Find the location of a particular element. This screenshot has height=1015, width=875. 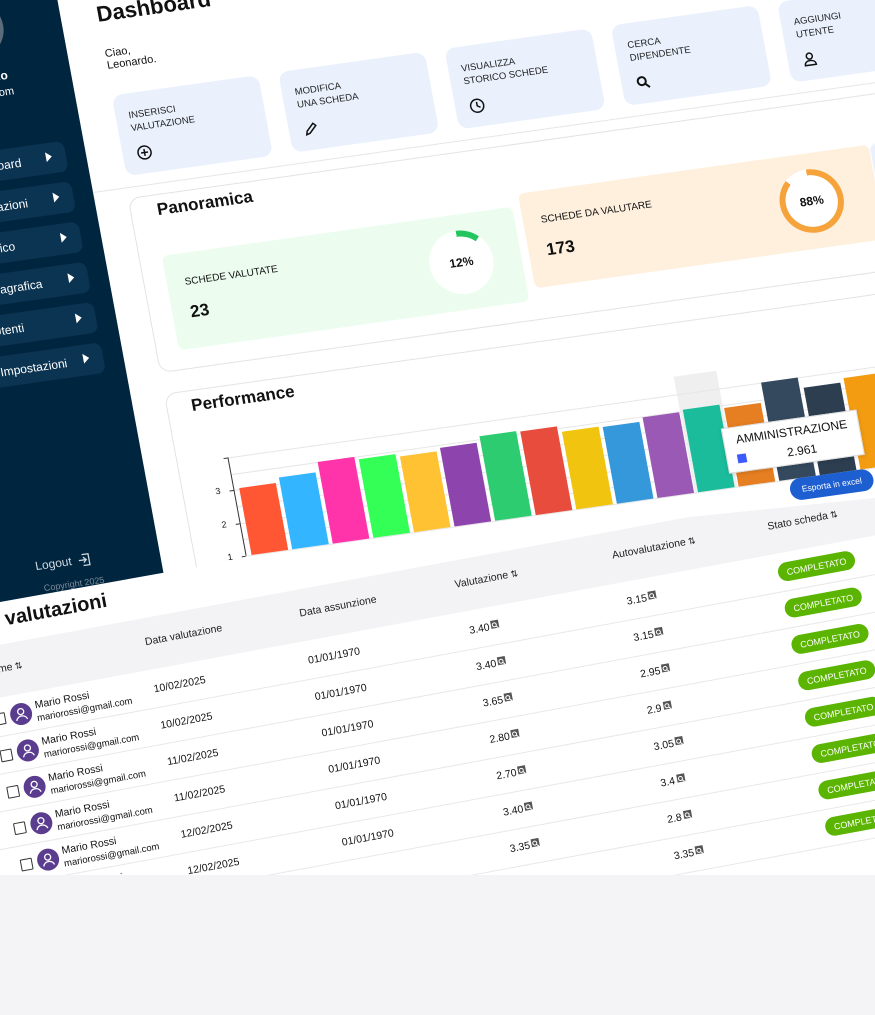

employee-email: mariorossi@gmail.com is located at coordinates (118, 892).